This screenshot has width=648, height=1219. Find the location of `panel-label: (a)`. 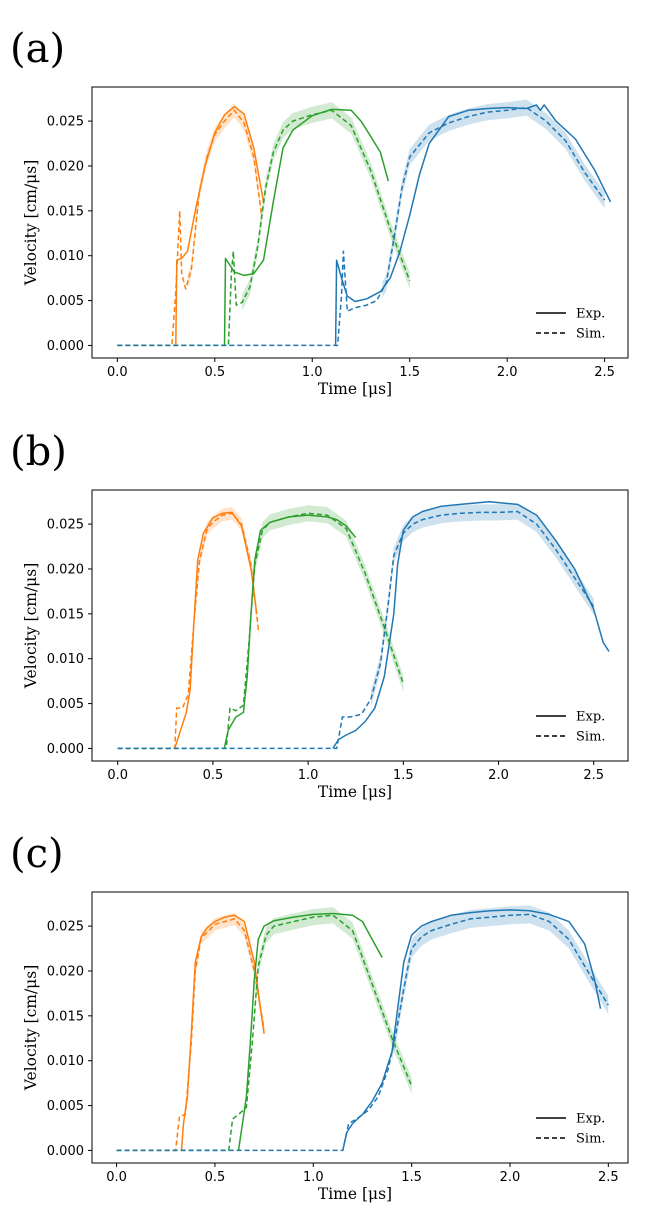

panel-label: (a) is located at coordinates (37, 49).